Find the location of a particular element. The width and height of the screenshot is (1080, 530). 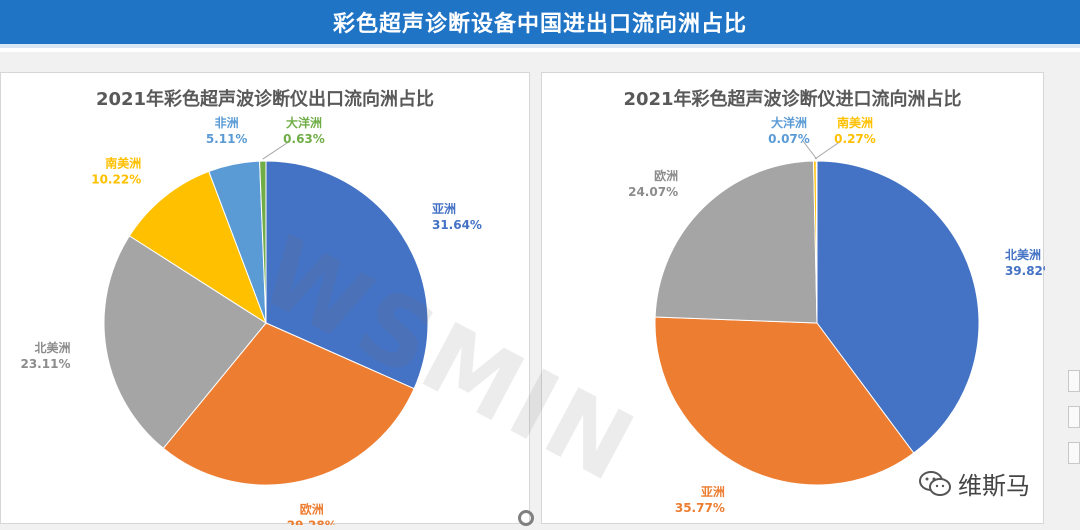

export-chart-title: 2021年彩色超声波诊断仪出口流向洲占比 is located at coordinates (265, 99).